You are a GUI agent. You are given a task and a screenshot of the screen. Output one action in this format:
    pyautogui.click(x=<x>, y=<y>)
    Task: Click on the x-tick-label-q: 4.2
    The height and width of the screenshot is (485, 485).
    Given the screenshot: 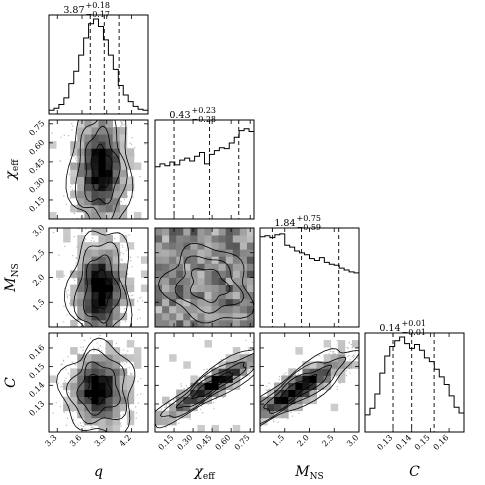 What is the action you would take?
    pyautogui.click(x=125, y=440)
    